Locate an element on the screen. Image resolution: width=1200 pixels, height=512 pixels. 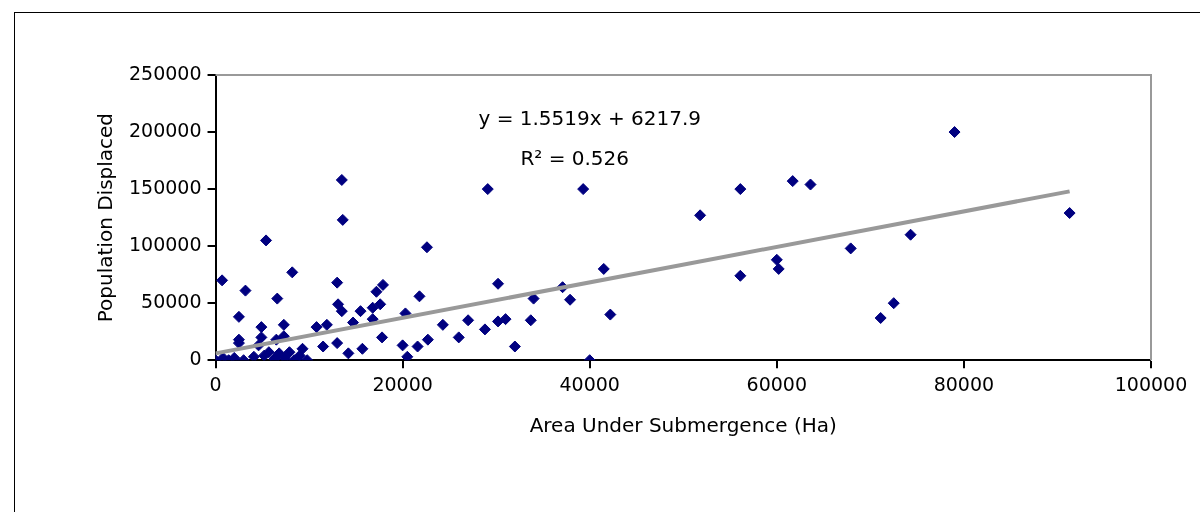
y-tick-label: 200000 is located at coordinates (165, 129).